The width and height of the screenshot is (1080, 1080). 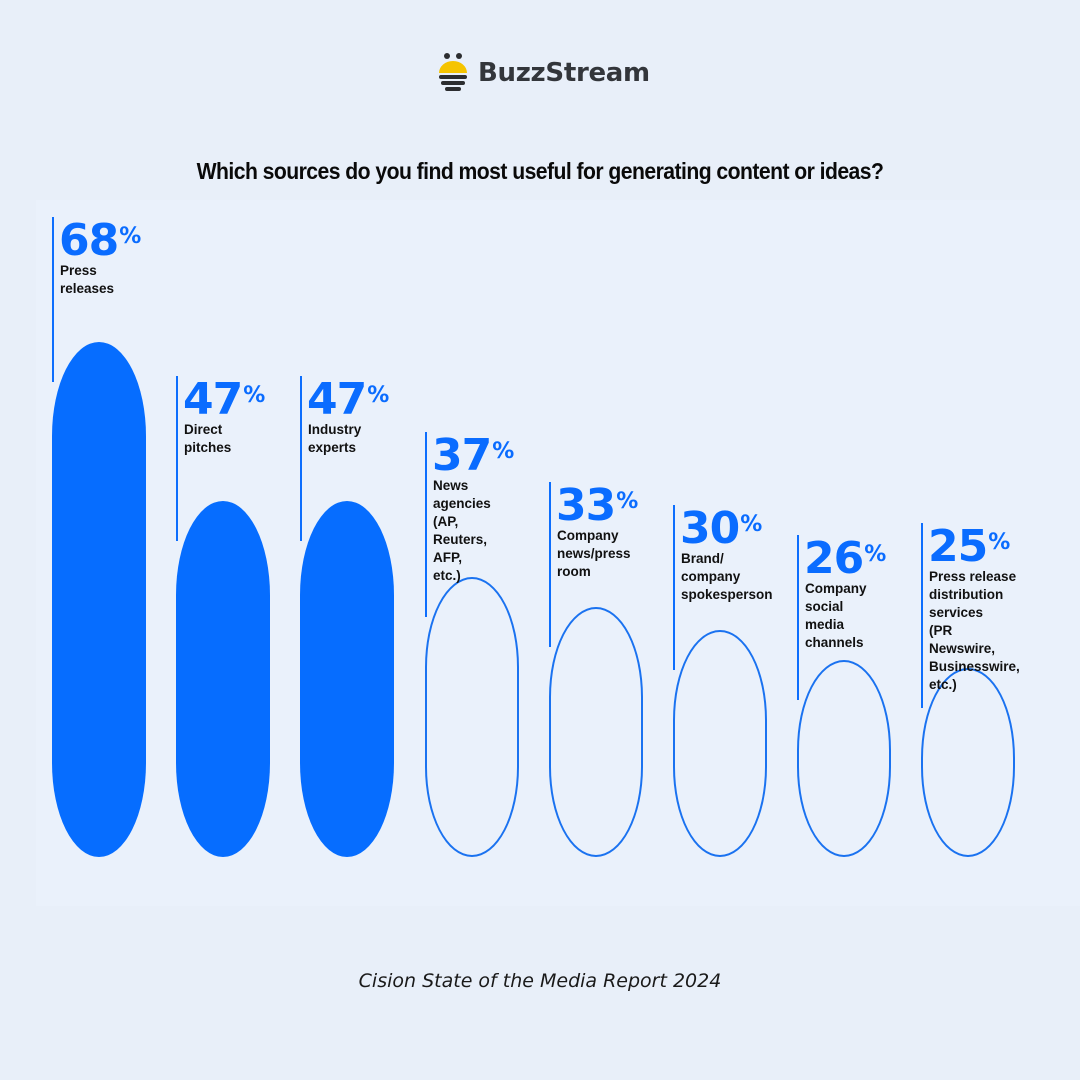 I want to click on brand-logo: BuzzStream, so click(x=543, y=73).